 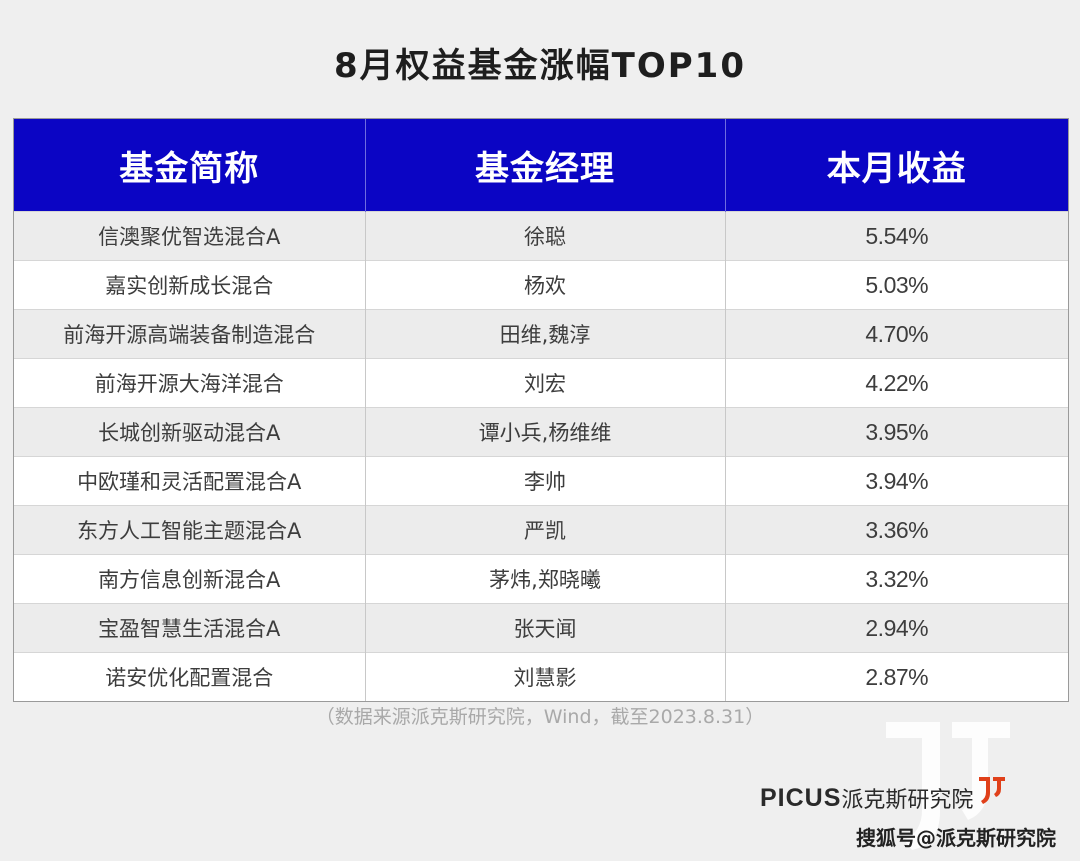 I want to click on header-fund-name: 基金简称, so click(x=190, y=165).